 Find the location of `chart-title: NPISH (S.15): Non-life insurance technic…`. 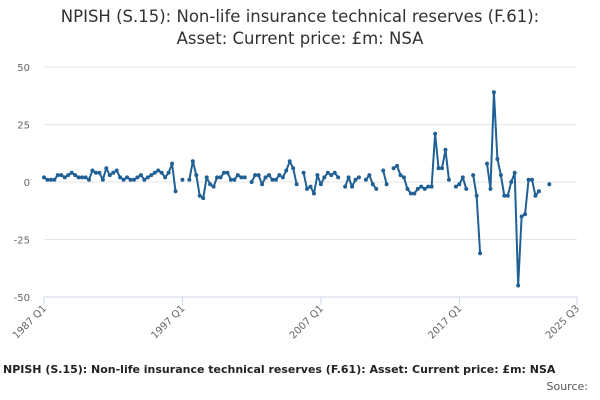

chart-title: NPISH (S.15): Non-life insurance technic… is located at coordinates (300, 28).